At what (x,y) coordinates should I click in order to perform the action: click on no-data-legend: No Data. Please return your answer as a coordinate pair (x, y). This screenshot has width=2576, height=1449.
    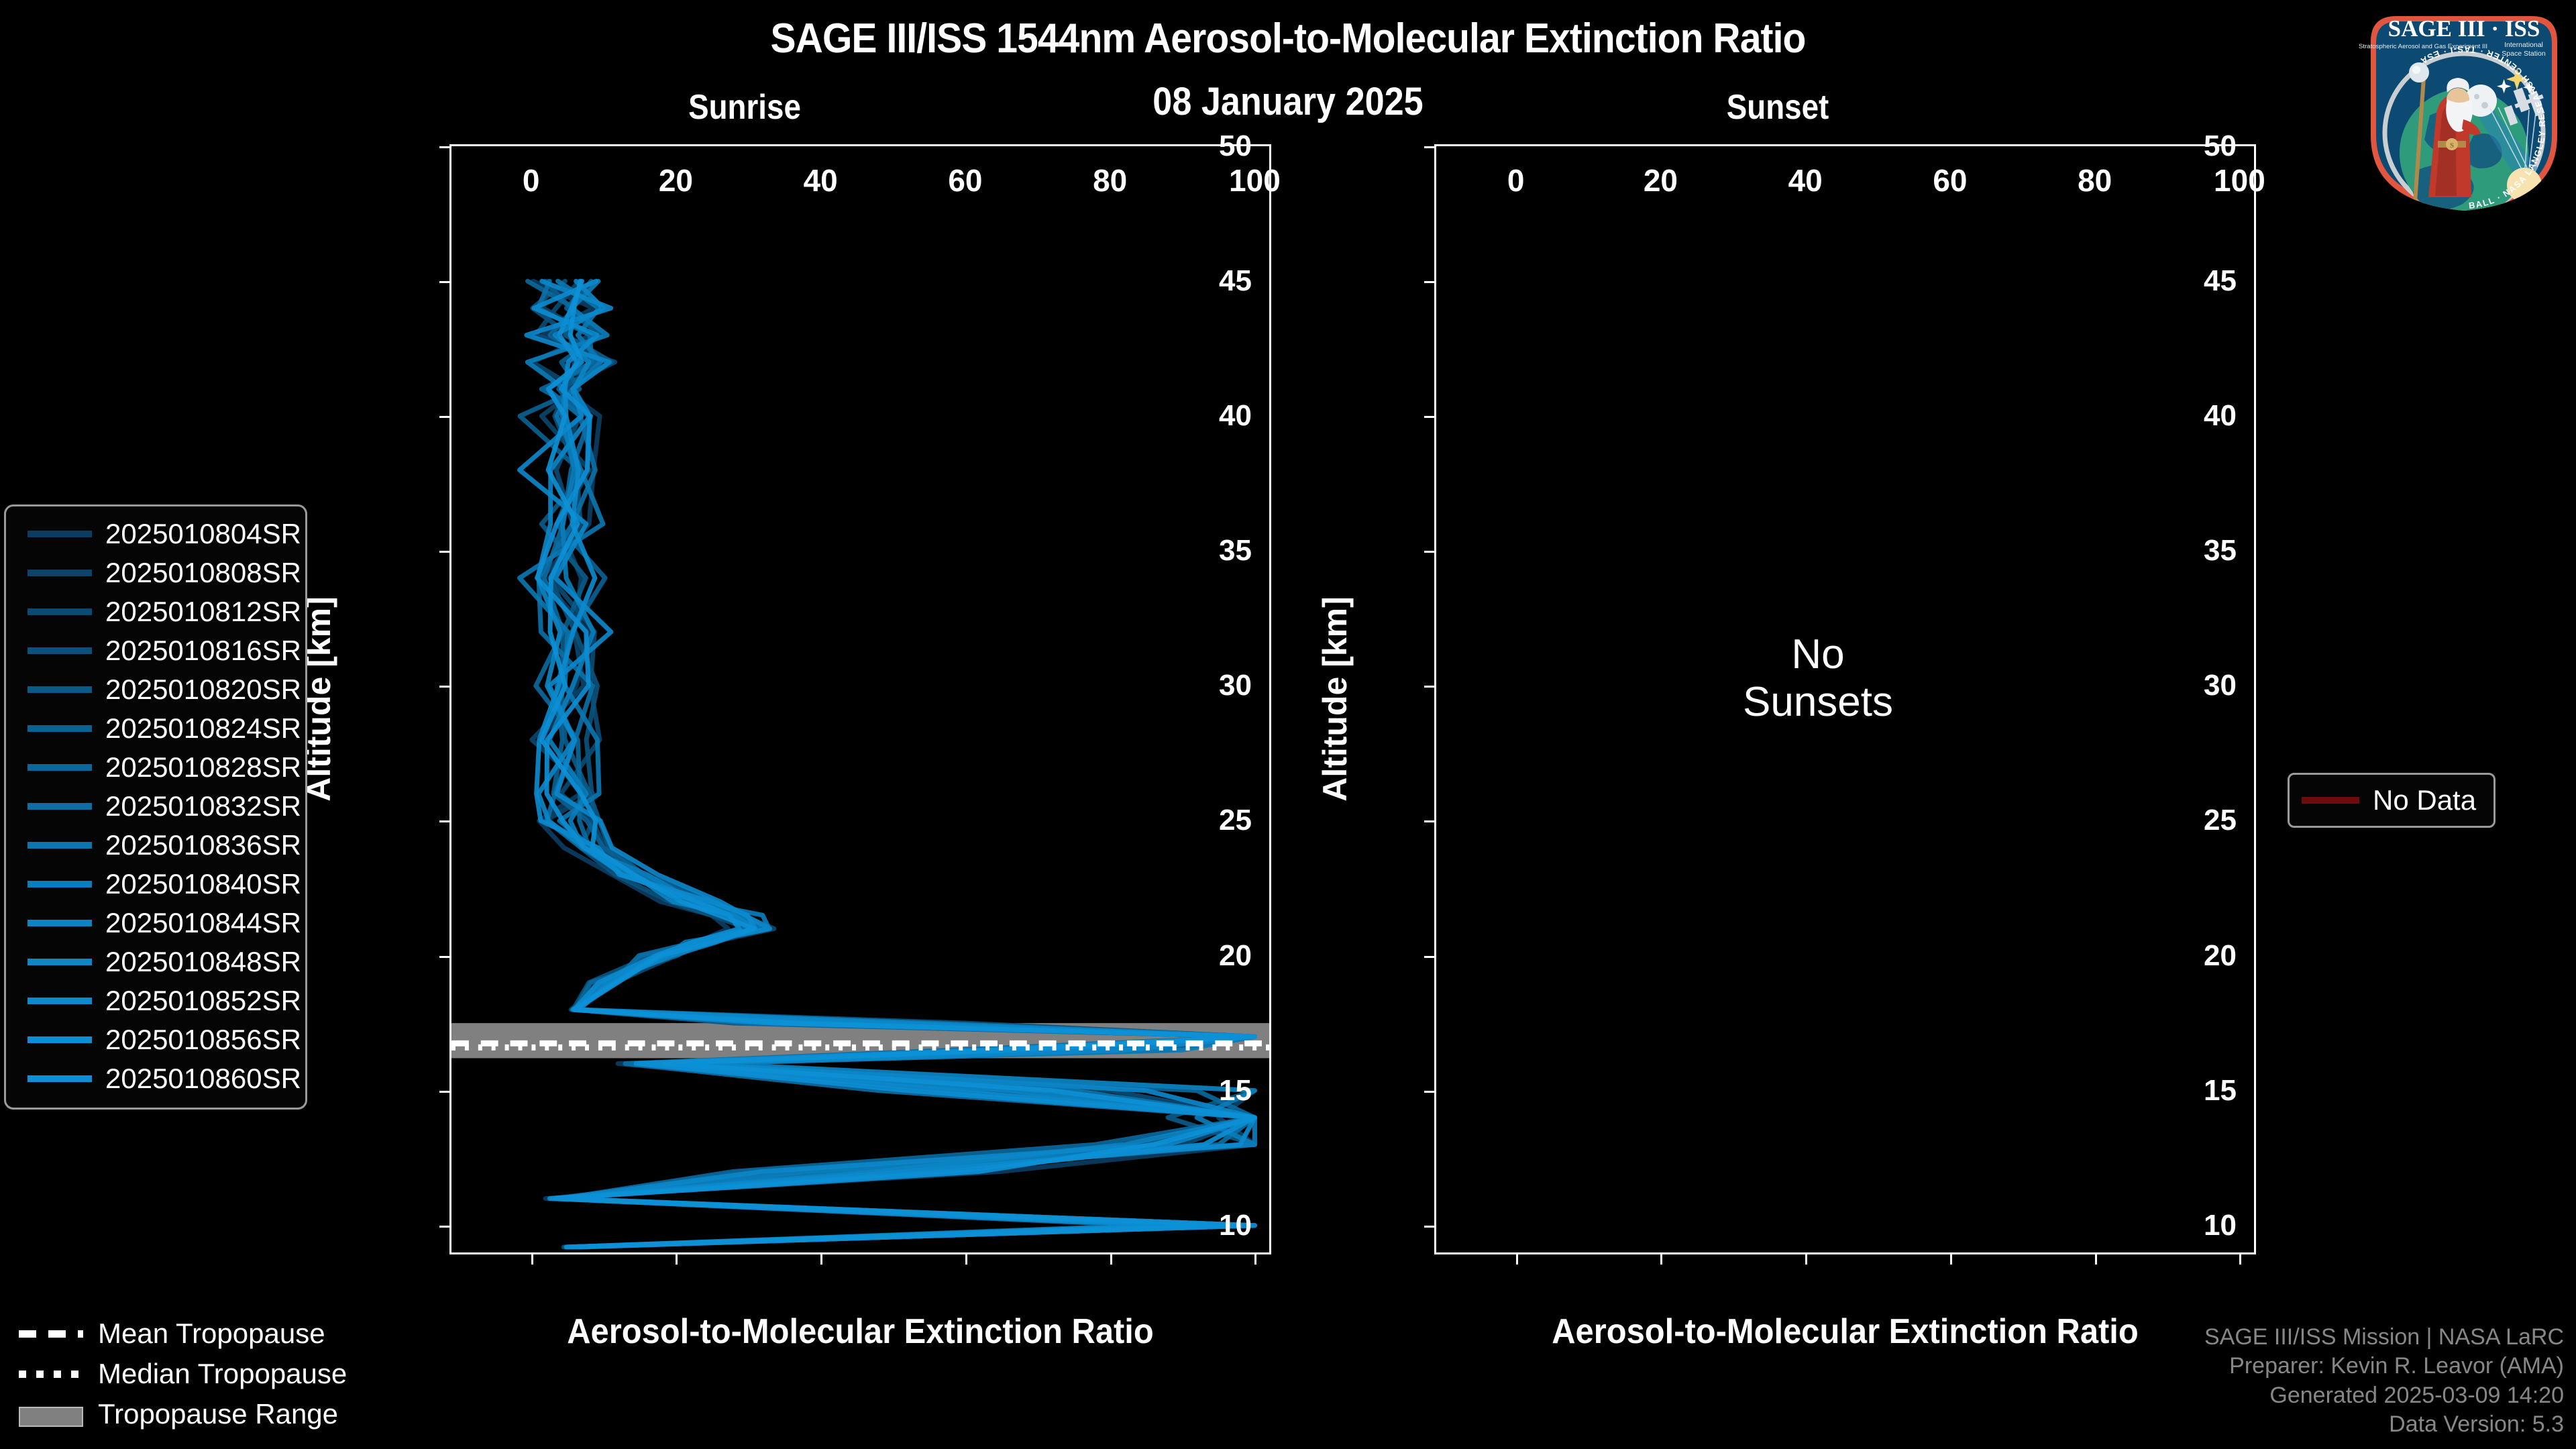
    Looking at the image, I should click on (2392, 800).